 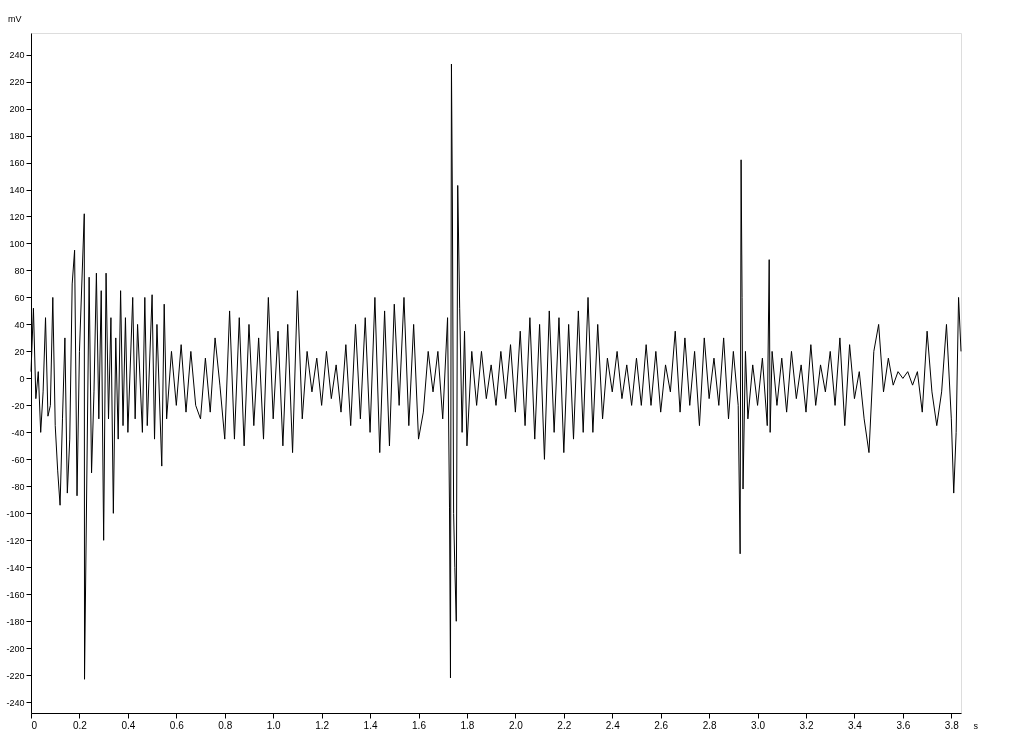 I want to click on y-tick-label: -200, so click(x=15, y=648).